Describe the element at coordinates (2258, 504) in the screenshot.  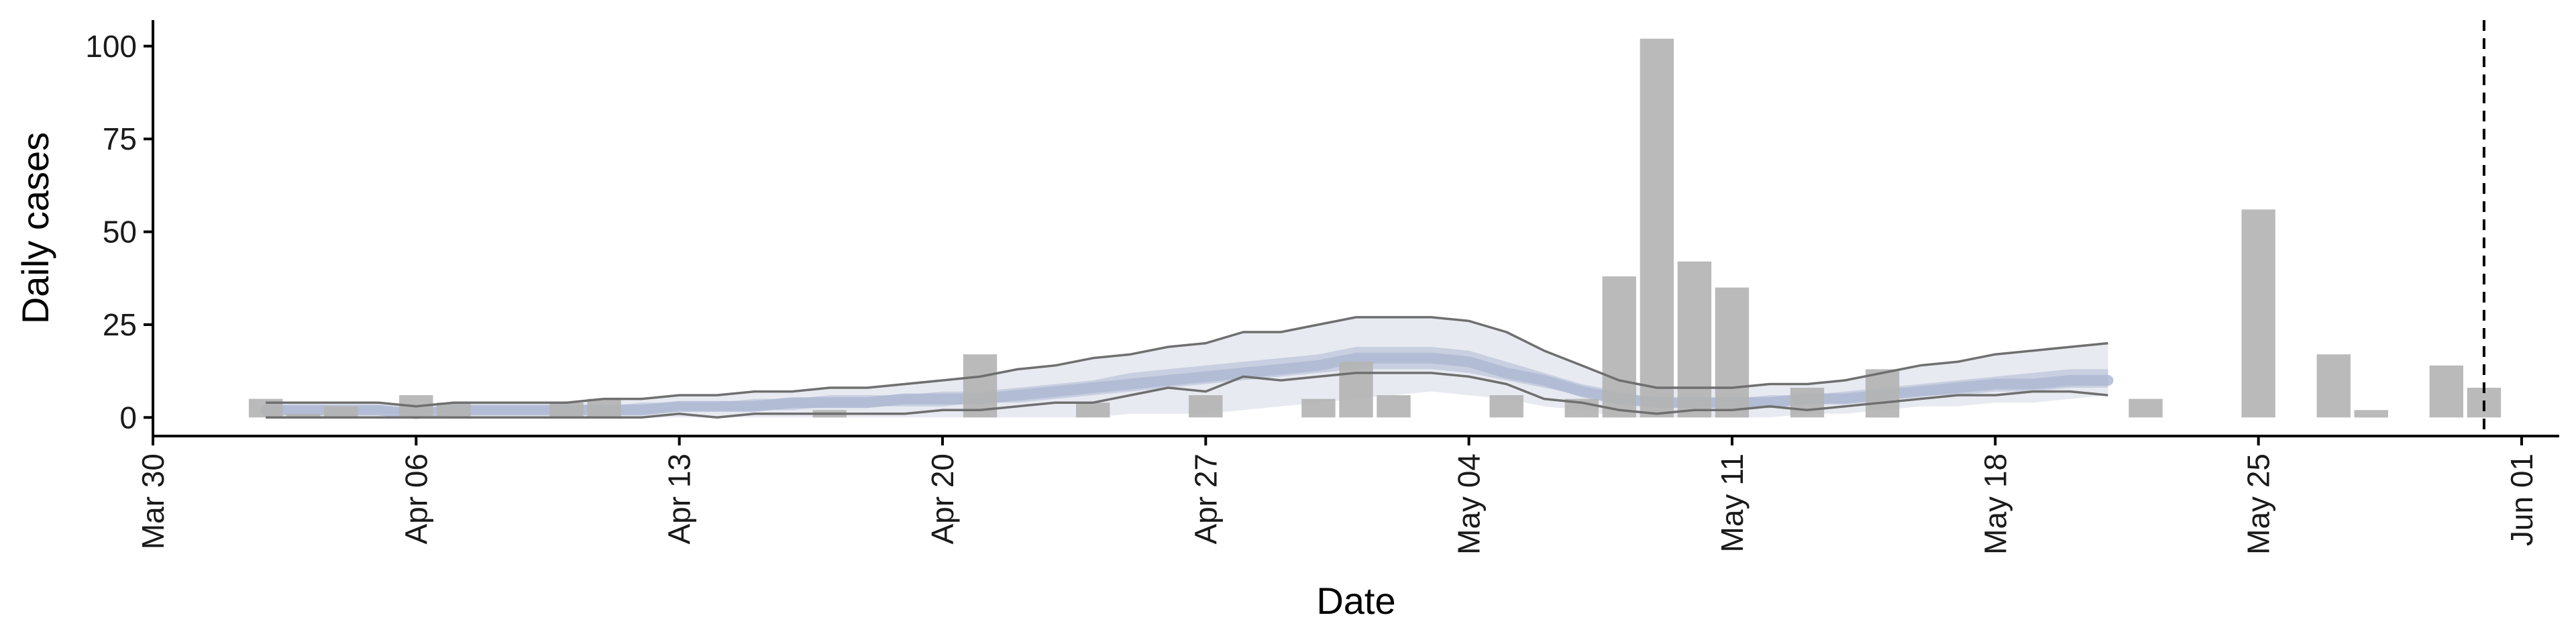
I see `x-tick-label-2020-05-25: May 25` at that location.